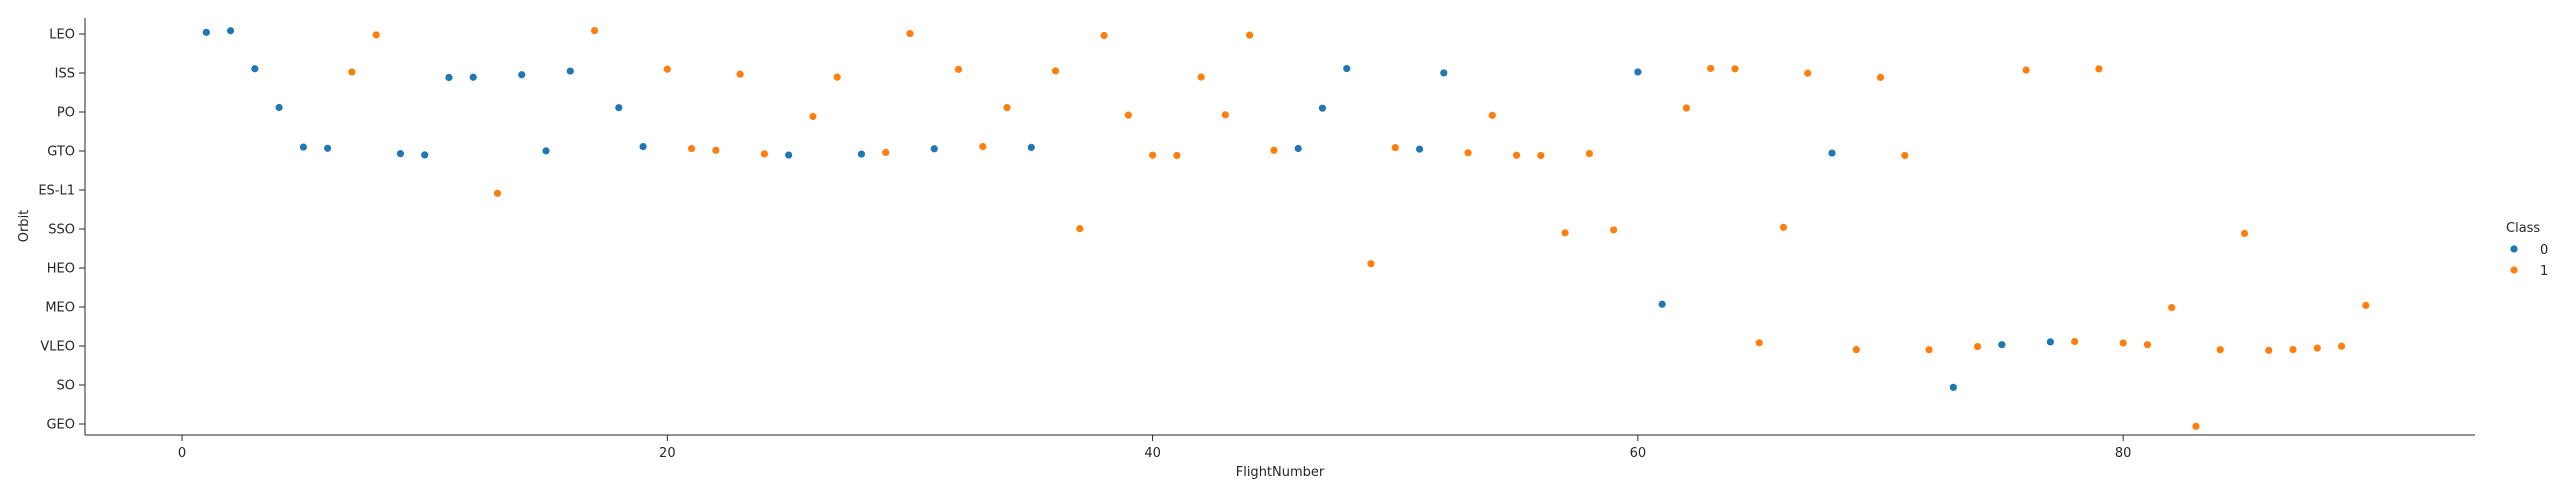 Image resolution: width=2558 pixels, height=500 pixels. I want to click on y-tick-label: SSO, so click(61, 230).